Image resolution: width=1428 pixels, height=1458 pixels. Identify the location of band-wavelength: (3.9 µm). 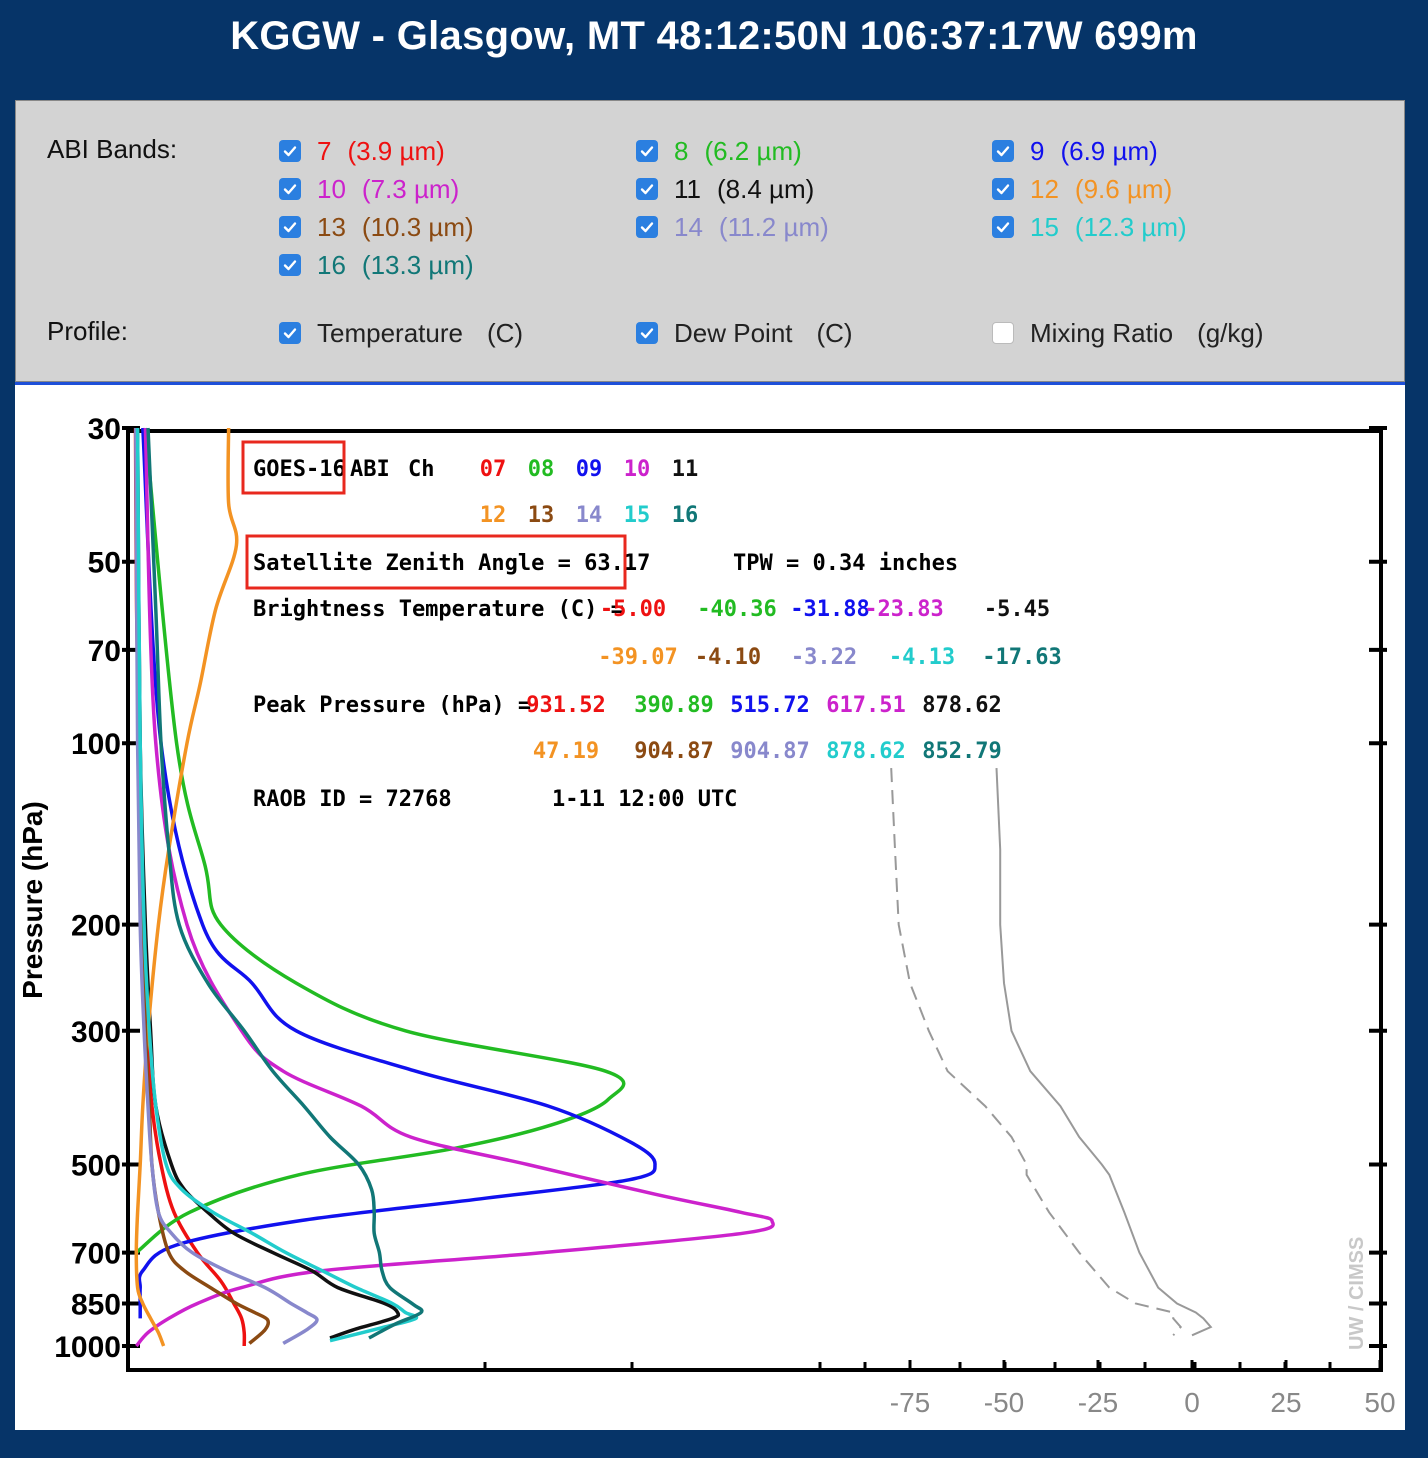
(396, 150).